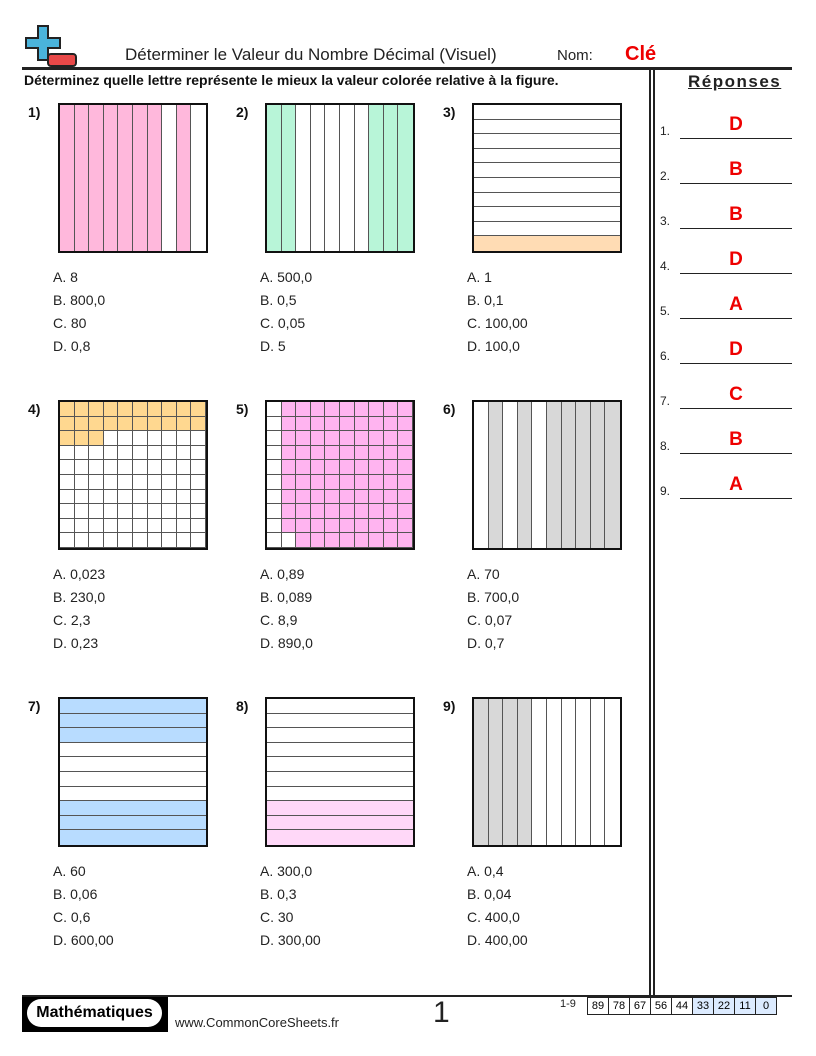 This screenshot has height=1056, width=816. Describe the element at coordinates (736, 439) in the screenshot. I see `answer-value: B` at that location.